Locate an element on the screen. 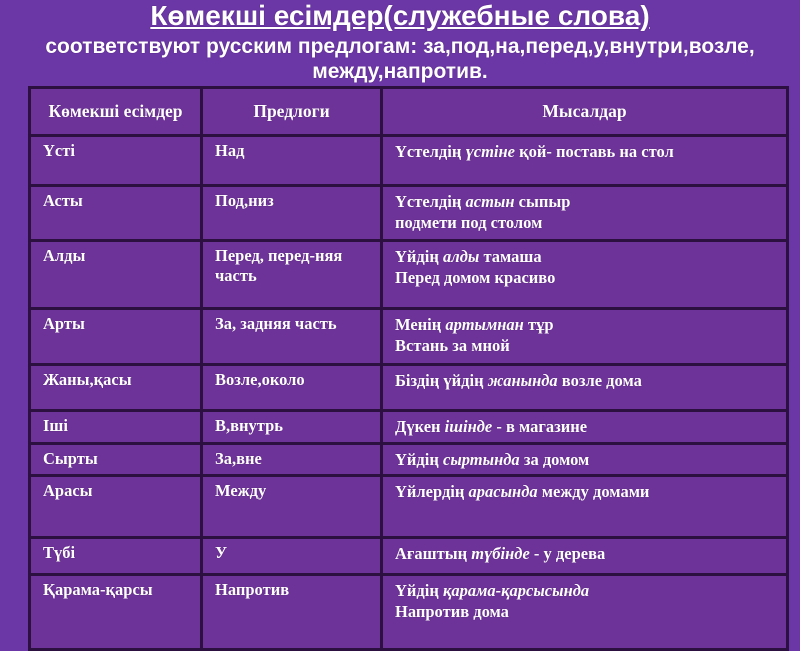 The height and width of the screenshot is (651, 800). example-cell: Үйдің қарама-қарсысында Напротив дома is located at coordinates (584, 612).